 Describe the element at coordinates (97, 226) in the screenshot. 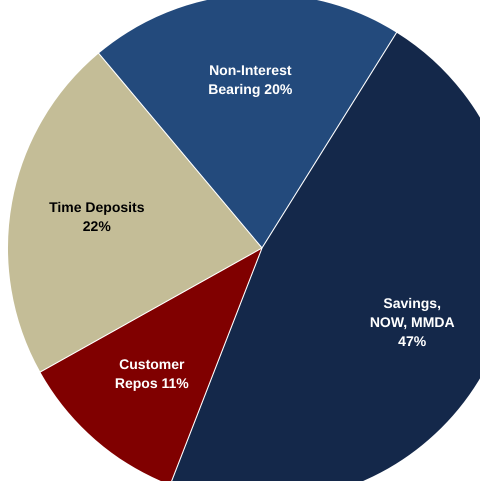

I see `data-label: 22%` at that location.